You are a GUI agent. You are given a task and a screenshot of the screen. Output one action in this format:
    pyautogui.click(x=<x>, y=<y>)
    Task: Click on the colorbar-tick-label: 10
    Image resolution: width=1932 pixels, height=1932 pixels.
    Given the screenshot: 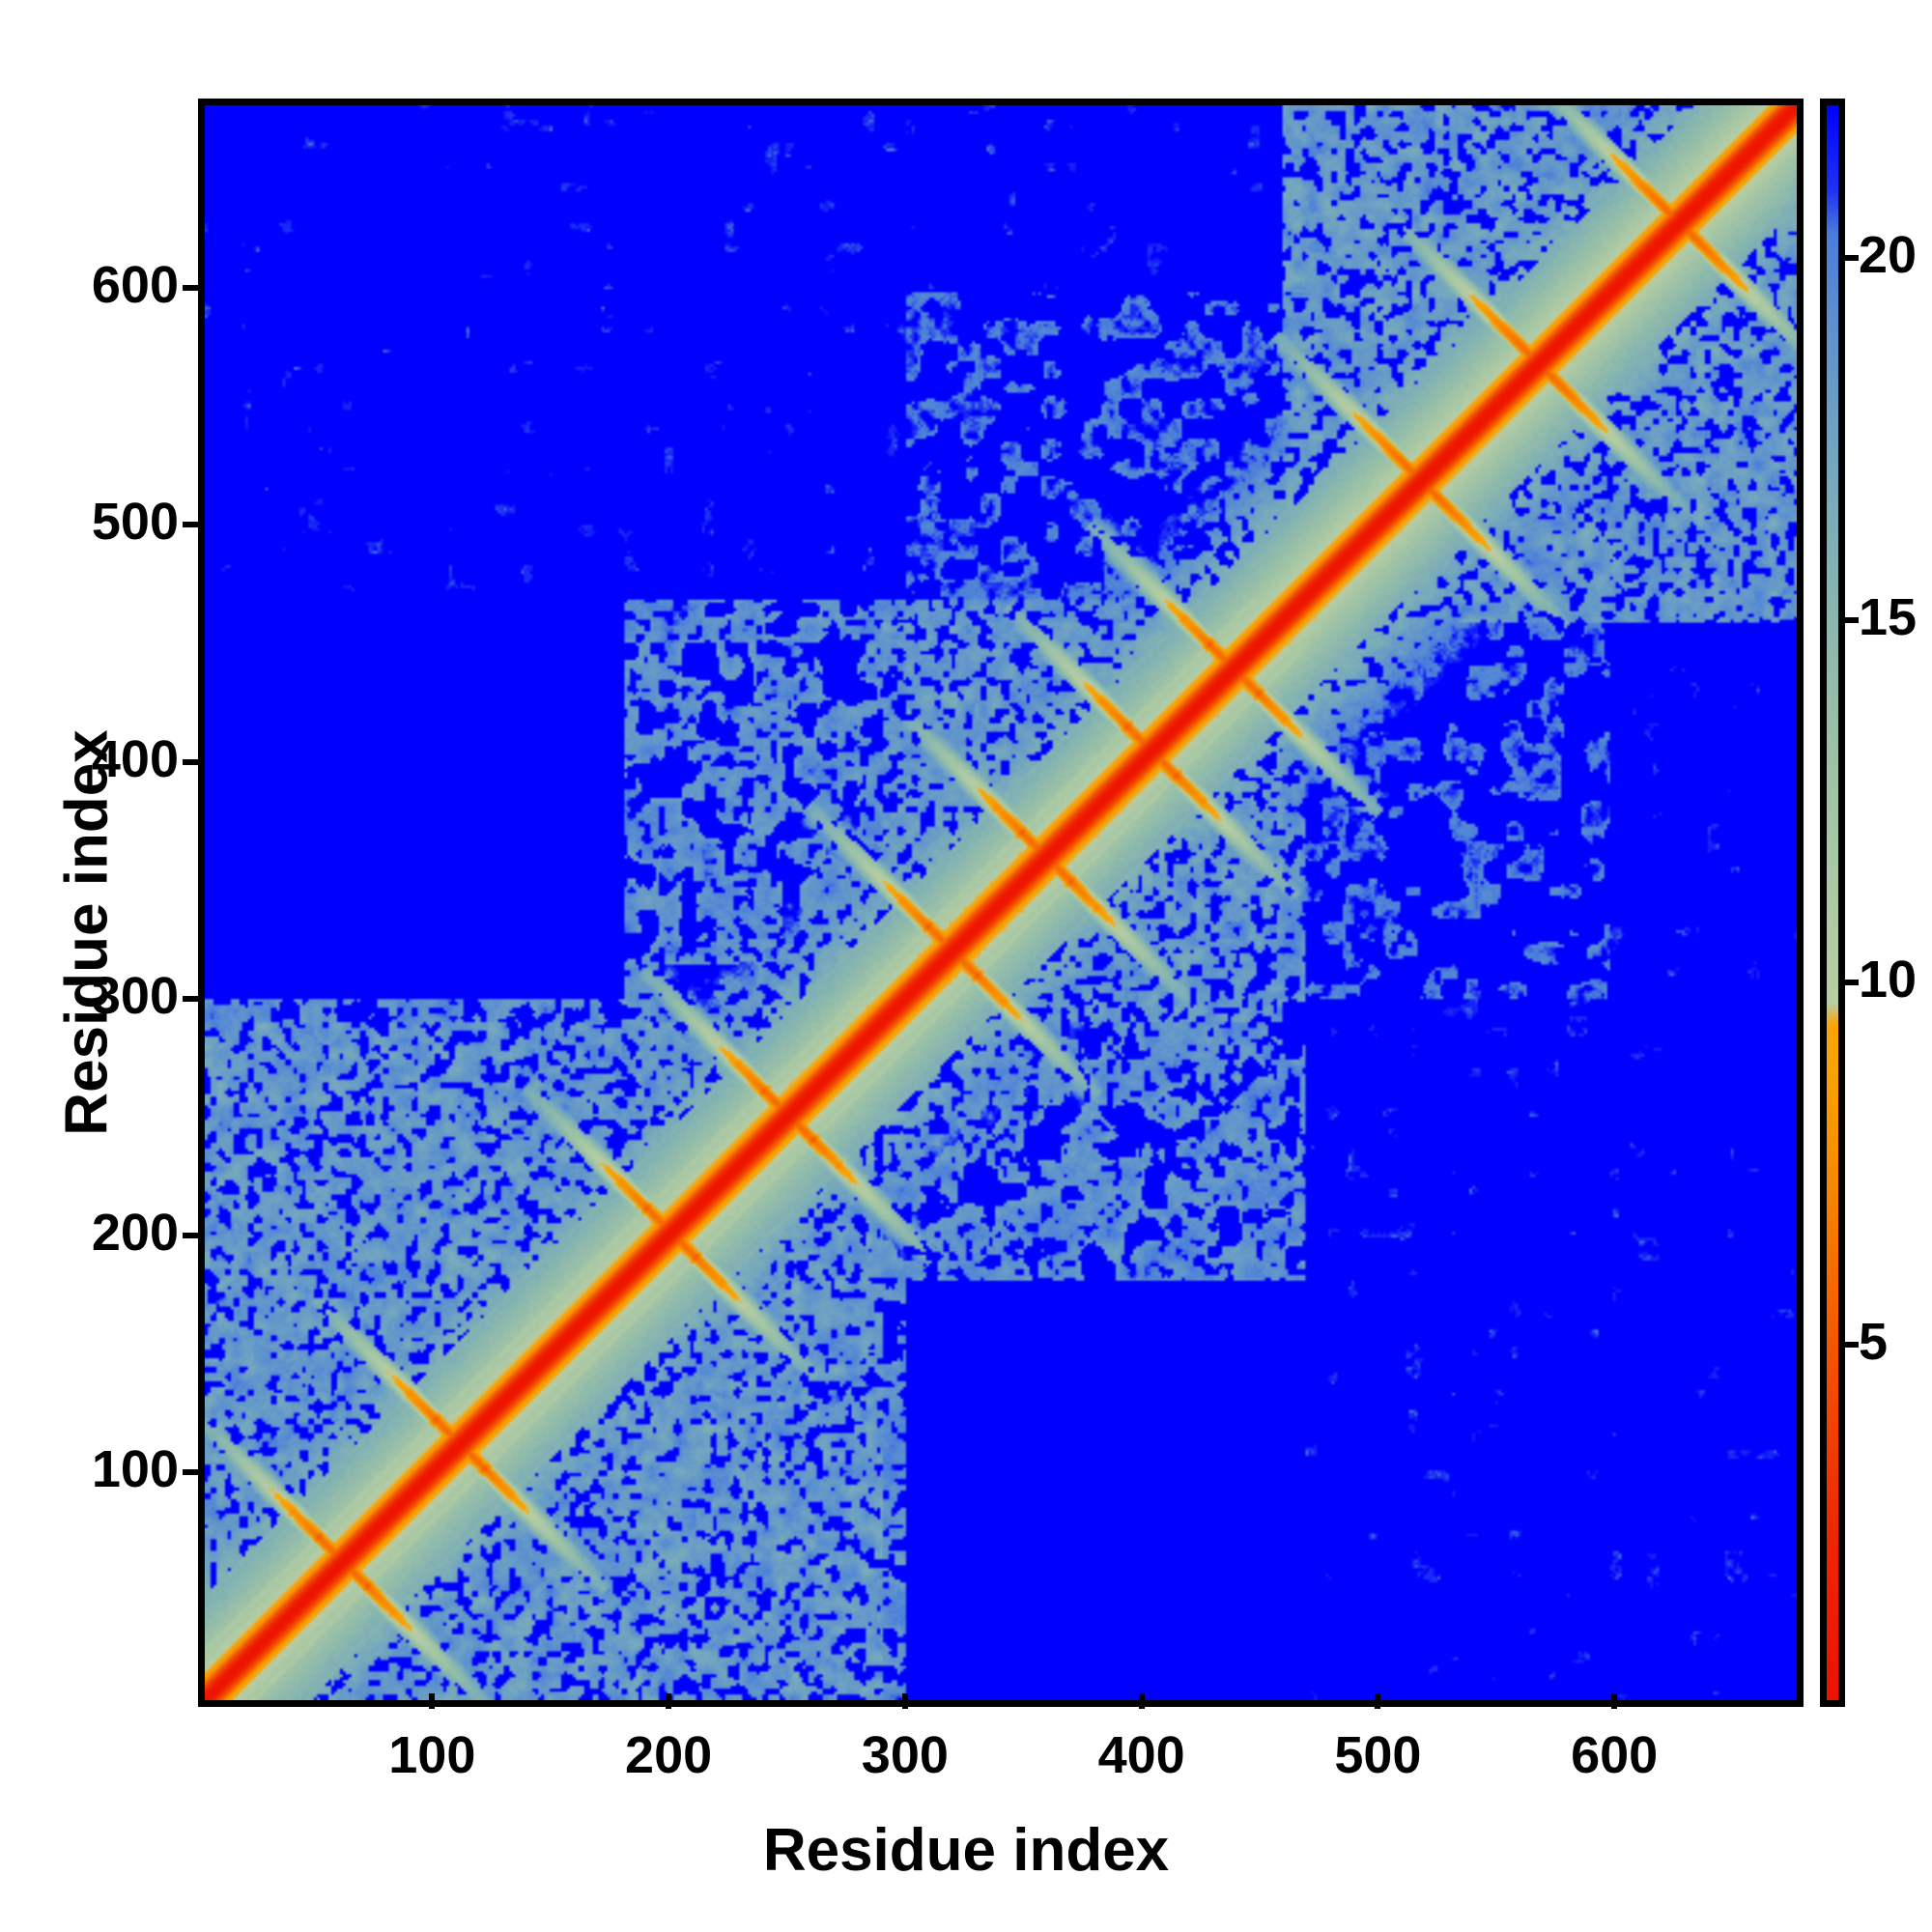 What is the action you would take?
    pyautogui.click(x=1888, y=980)
    